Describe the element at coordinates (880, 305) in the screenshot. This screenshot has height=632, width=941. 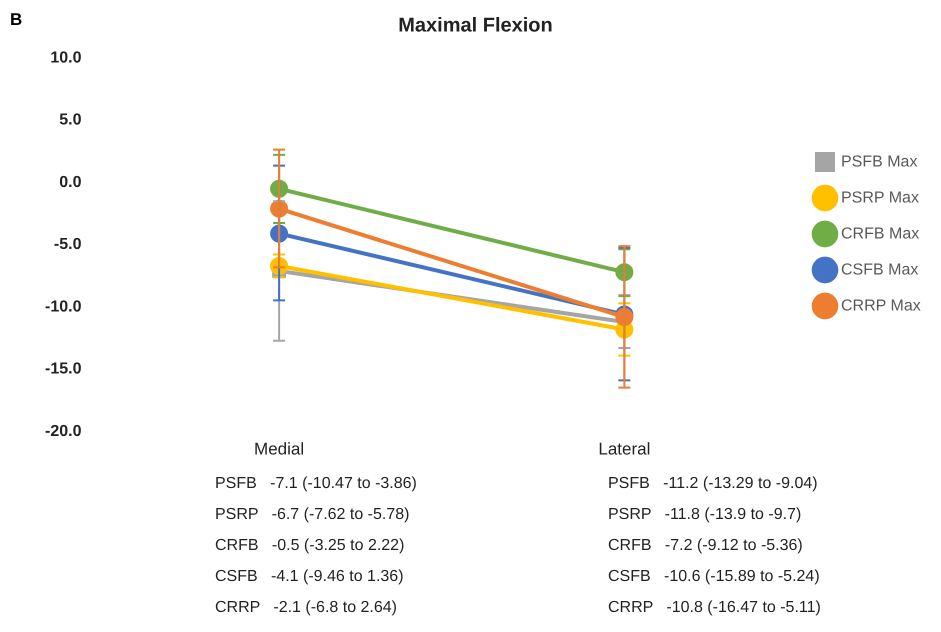
I see `legend-label: CRRP Max` at that location.